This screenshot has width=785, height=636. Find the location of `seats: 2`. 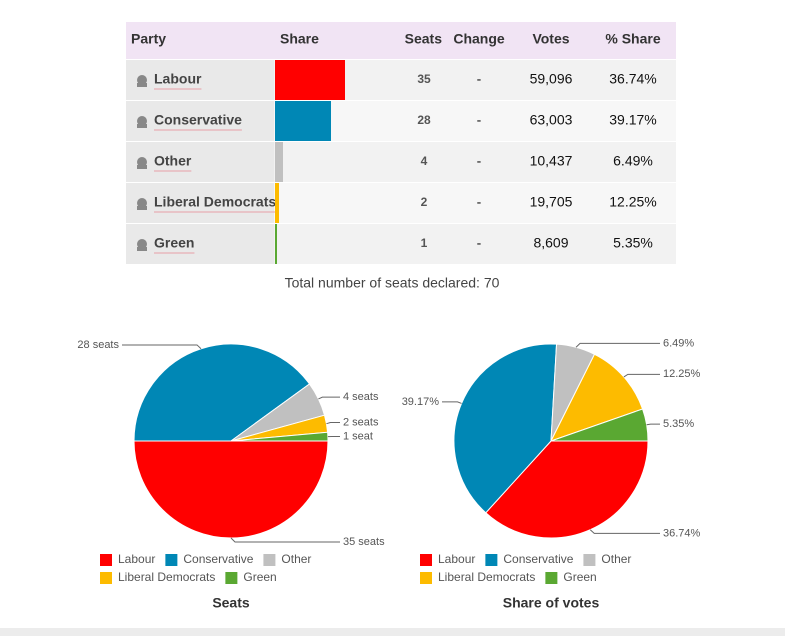

seats: 2 is located at coordinates (424, 202).